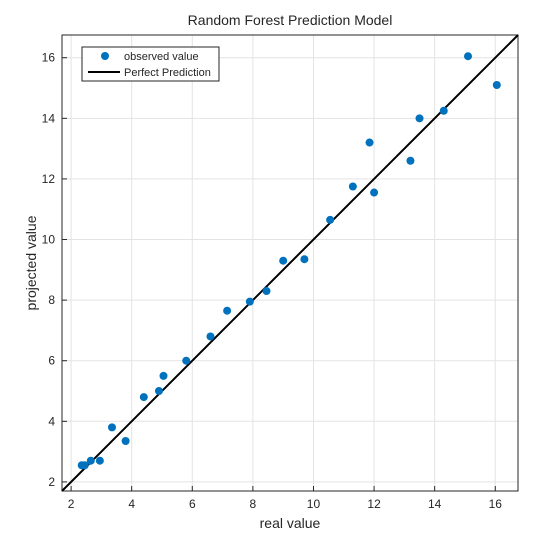 Image resolution: width=535 pixels, height=538 pixels. What do you see at coordinates (49, 240) in the screenshot?
I see `y-tick-label: 10` at bounding box center [49, 240].